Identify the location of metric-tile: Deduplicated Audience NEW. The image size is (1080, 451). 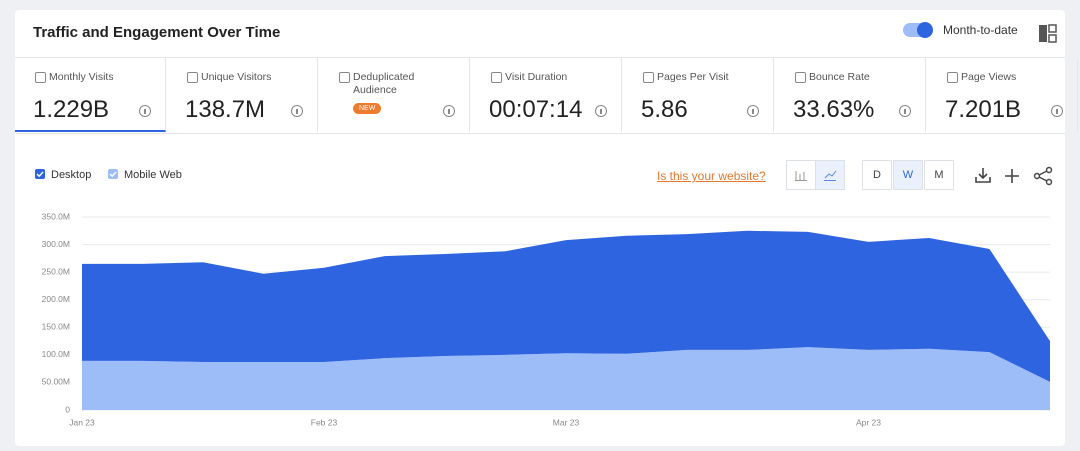
(394, 95).